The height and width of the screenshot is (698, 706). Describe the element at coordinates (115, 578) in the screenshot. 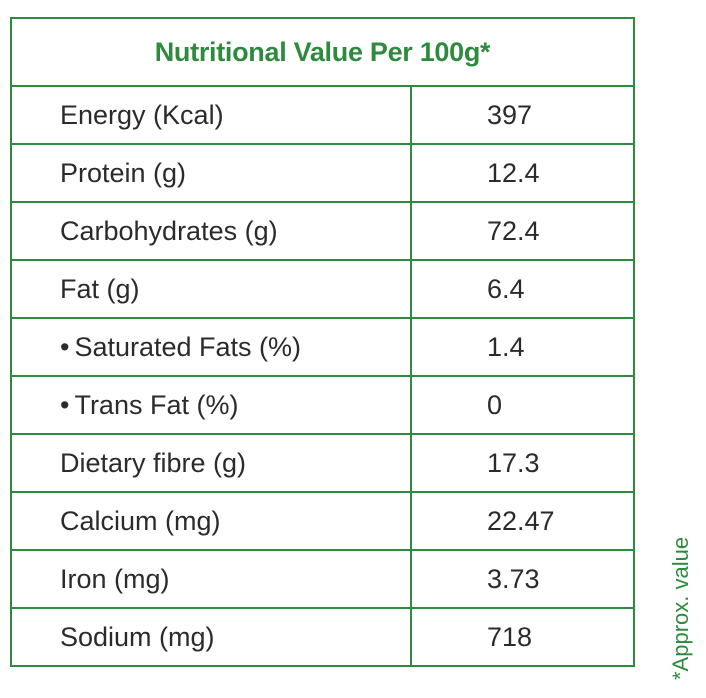

I see `nutrient-label: Iron (mg)` at that location.